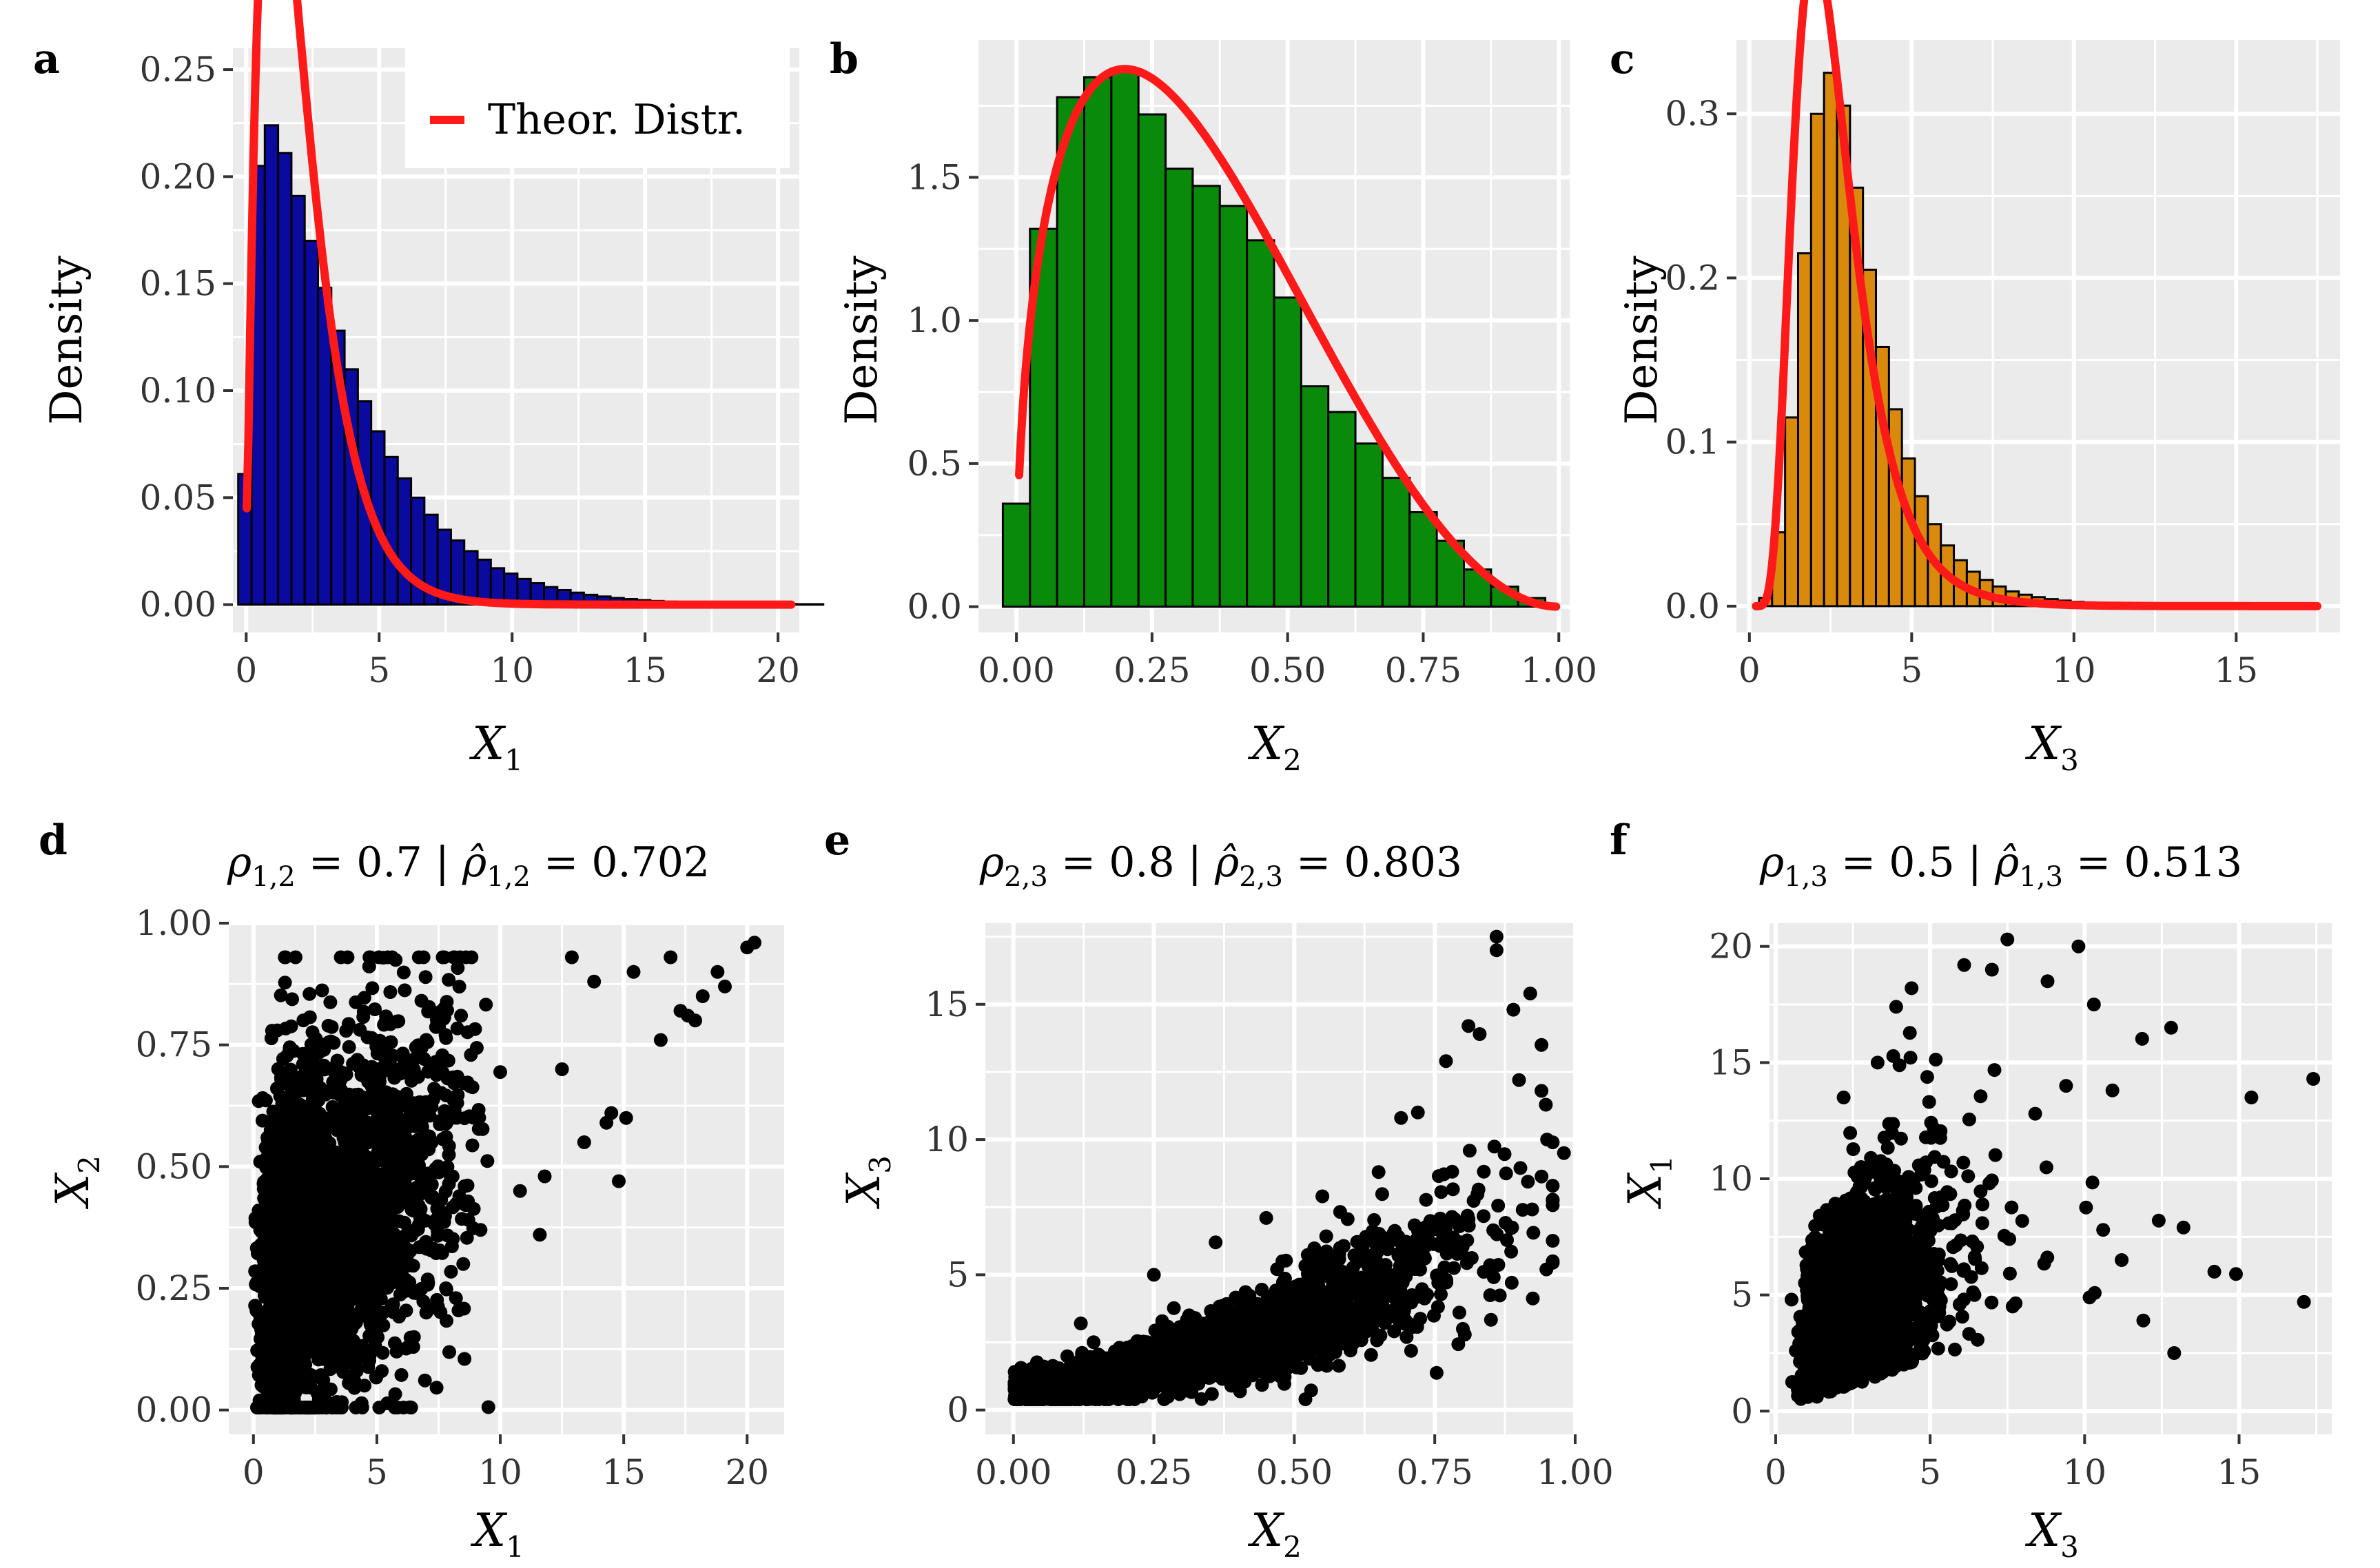  What do you see at coordinates (2074, 670) in the screenshot?
I see `x-tick-label: 10` at bounding box center [2074, 670].